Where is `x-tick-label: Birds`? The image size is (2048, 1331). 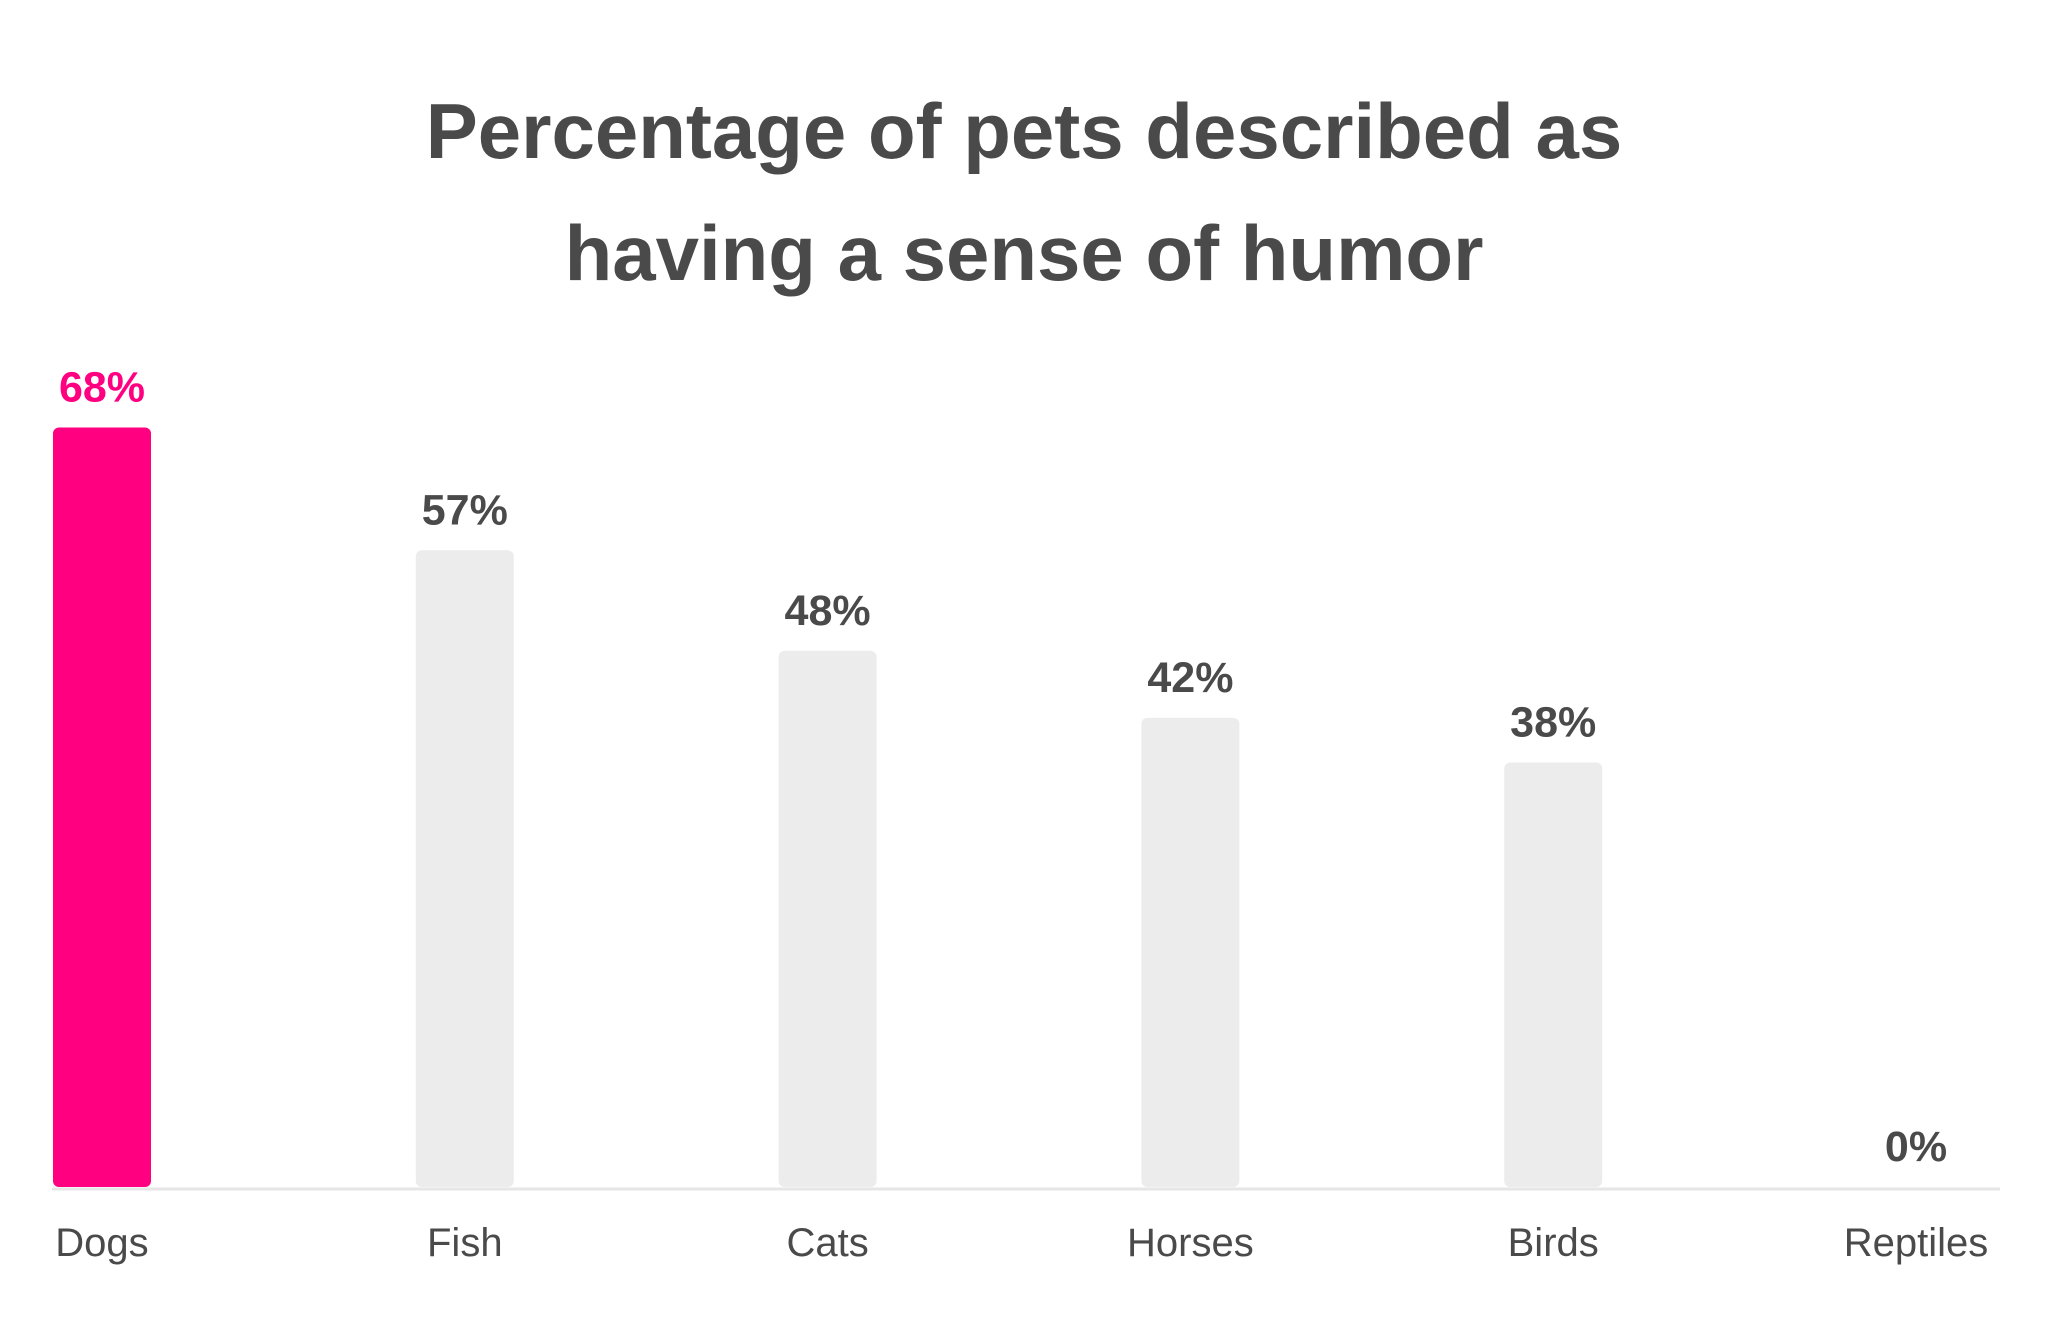
x-tick-label: Birds is located at coordinates (1553, 1243).